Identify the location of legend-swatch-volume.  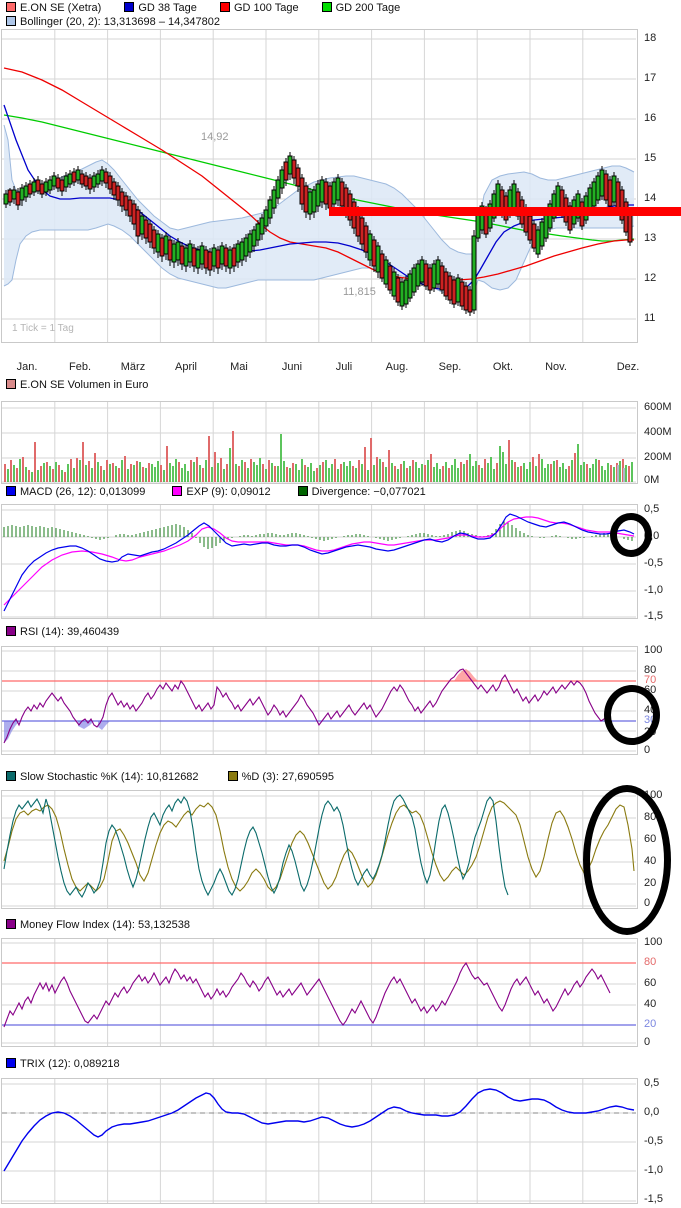
(11, 384).